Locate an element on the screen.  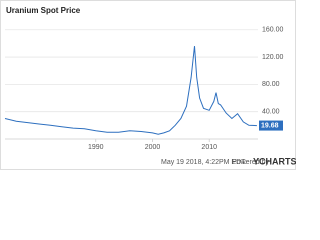
y-tick-label: 40.00 is located at coordinates (271, 112).